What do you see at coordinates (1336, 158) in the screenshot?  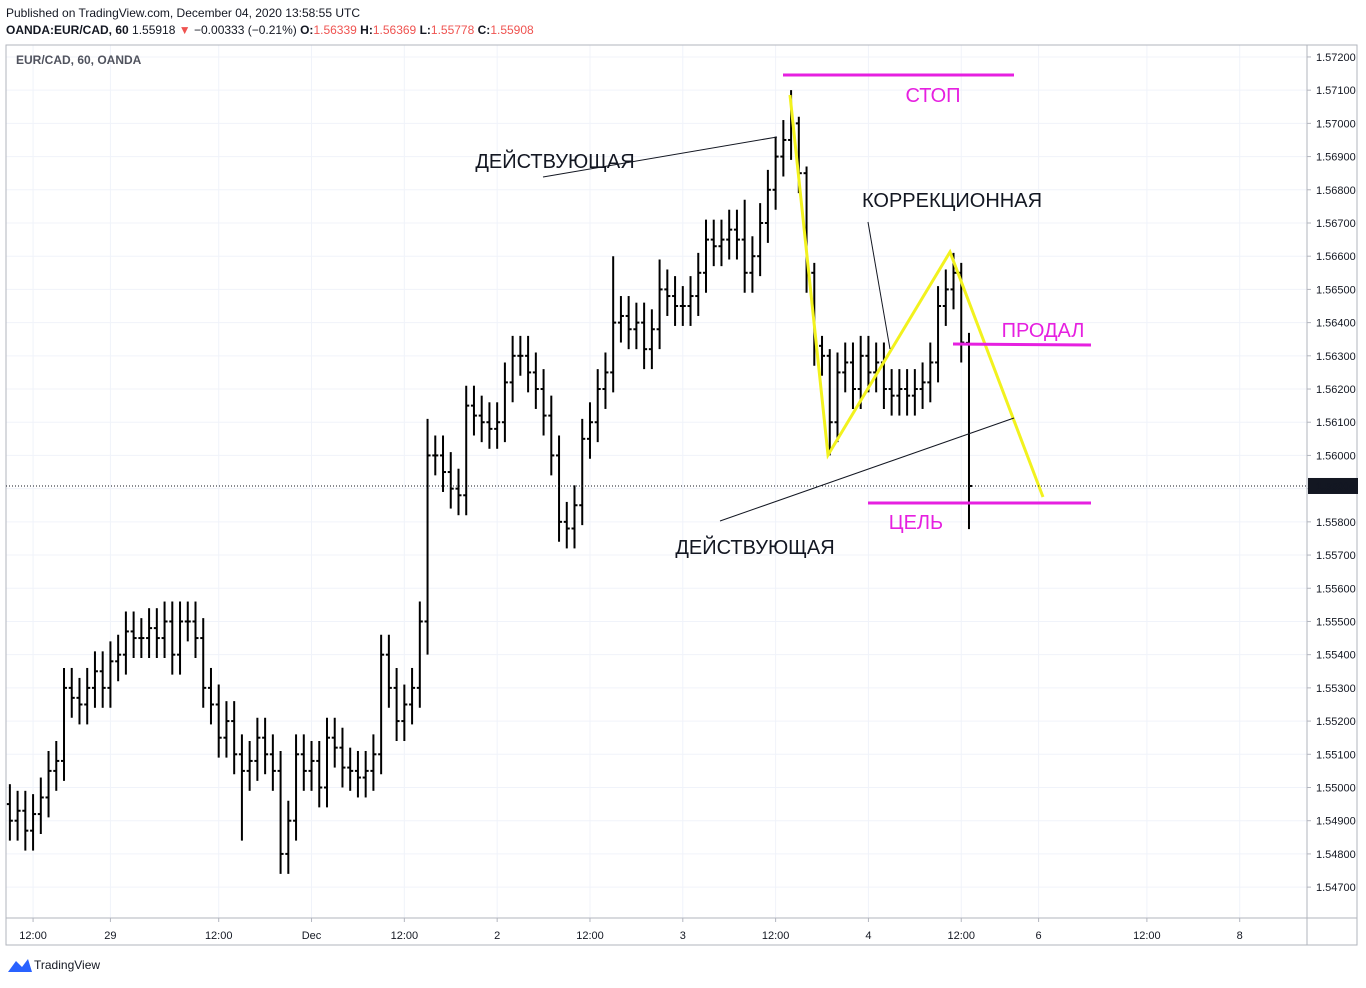 I see `y-tick-label: 1.56900` at bounding box center [1336, 158].